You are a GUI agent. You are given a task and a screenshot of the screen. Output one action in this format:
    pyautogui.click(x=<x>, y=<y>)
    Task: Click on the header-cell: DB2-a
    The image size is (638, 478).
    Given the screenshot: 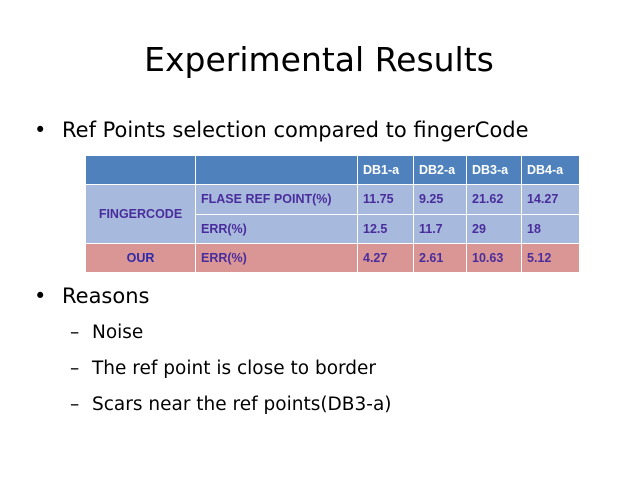 What is the action you would take?
    pyautogui.click(x=440, y=170)
    